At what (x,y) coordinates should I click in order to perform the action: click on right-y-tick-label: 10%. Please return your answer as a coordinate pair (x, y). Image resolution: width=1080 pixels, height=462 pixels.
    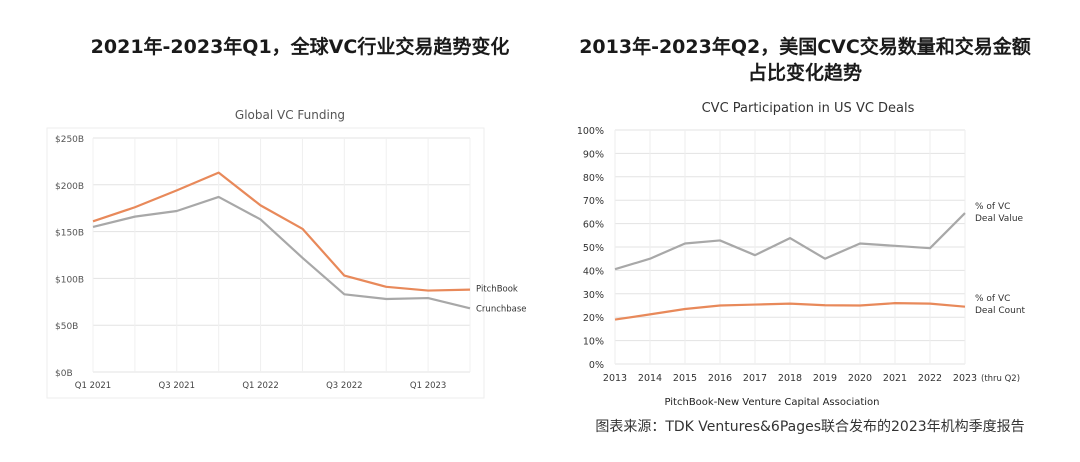
    Looking at the image, I should click on (593, 342).